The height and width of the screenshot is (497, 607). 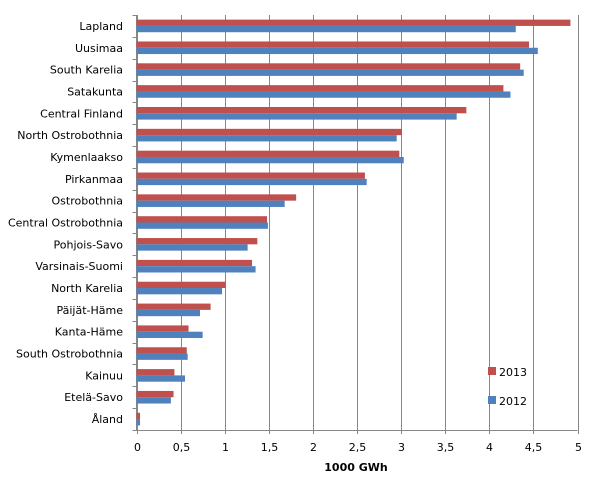 What do you see at coordinates (87, 201) in the screenshot?
I see `category-label: Ostrobothnia` at bounding box center [87, 201].